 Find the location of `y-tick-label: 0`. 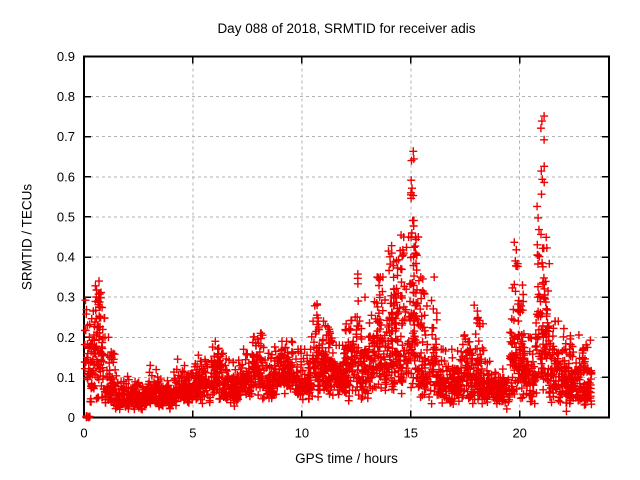

y-tick-label: 0 is located at coordinates (71, 417).